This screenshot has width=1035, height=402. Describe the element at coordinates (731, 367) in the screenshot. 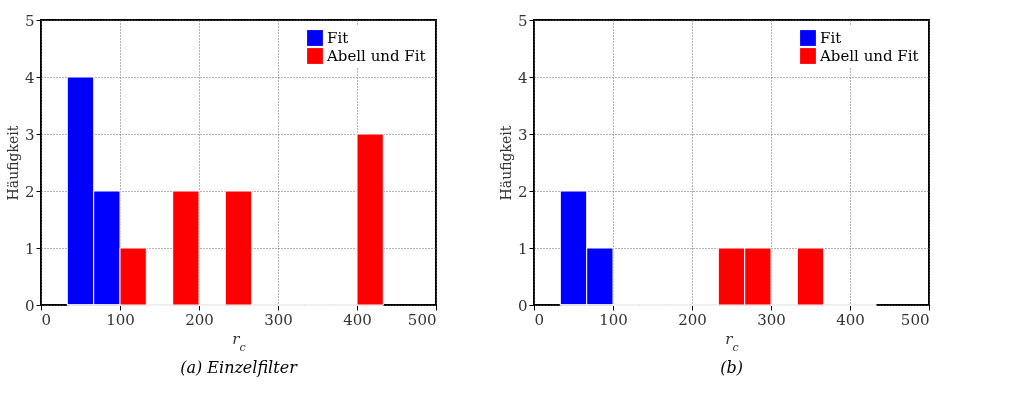

I see `text: (b)` at that location.